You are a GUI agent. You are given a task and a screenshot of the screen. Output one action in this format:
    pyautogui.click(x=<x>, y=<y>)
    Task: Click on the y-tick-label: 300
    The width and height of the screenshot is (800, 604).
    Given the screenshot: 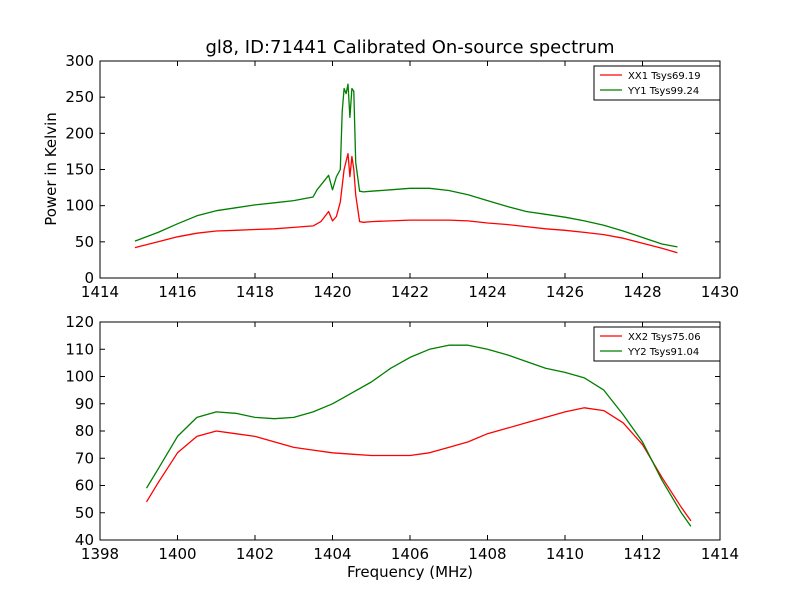 What is the action you would take?
    pyautogui.click(x=79, y=61)
    